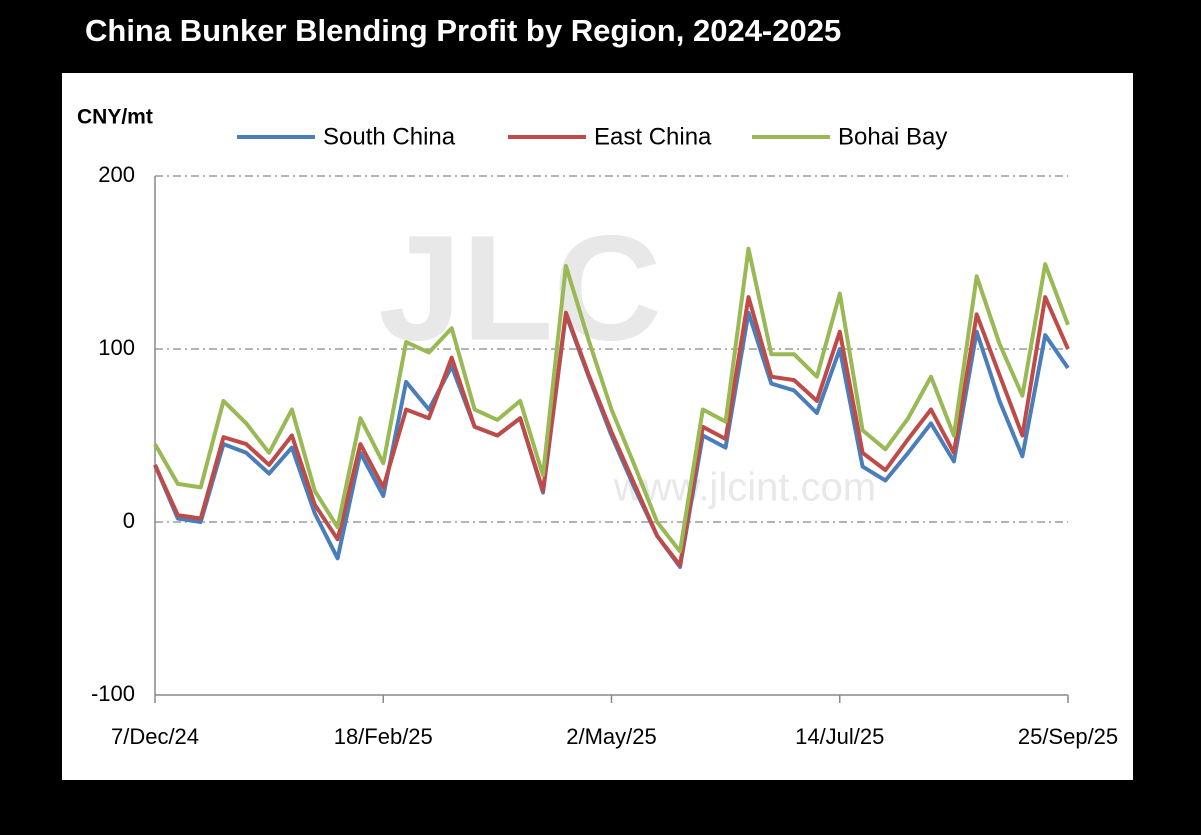 The height and width of the screenshot is (835, 1201). Describe the element at coordinates (155, 736) in the screenshot. I see `x-tick-label: 7/Dec/24` at that location.